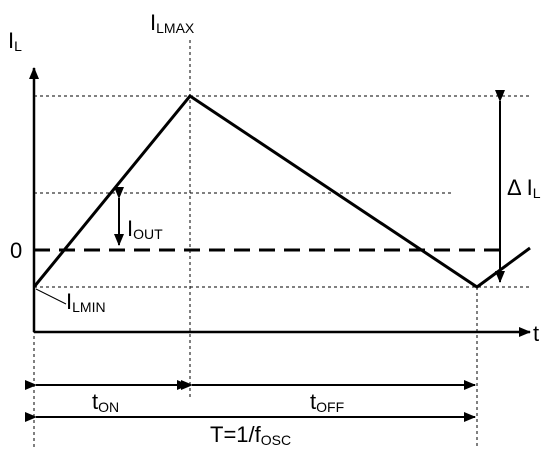  I want to click on x-axis-label: t, so click(536, 333).